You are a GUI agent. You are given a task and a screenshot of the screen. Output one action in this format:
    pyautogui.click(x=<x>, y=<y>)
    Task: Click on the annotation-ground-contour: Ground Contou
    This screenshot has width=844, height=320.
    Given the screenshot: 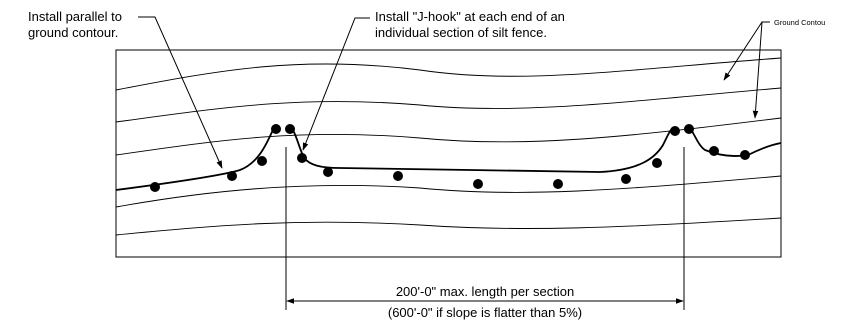 What is the action you would take?
    pyautogui.click(x=799, y=22)
    